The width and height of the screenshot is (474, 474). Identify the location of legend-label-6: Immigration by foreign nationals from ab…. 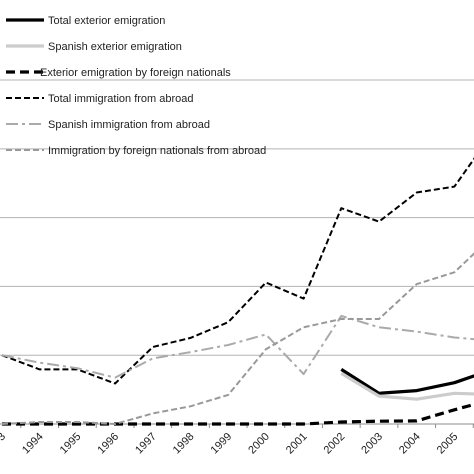
(157, 151).